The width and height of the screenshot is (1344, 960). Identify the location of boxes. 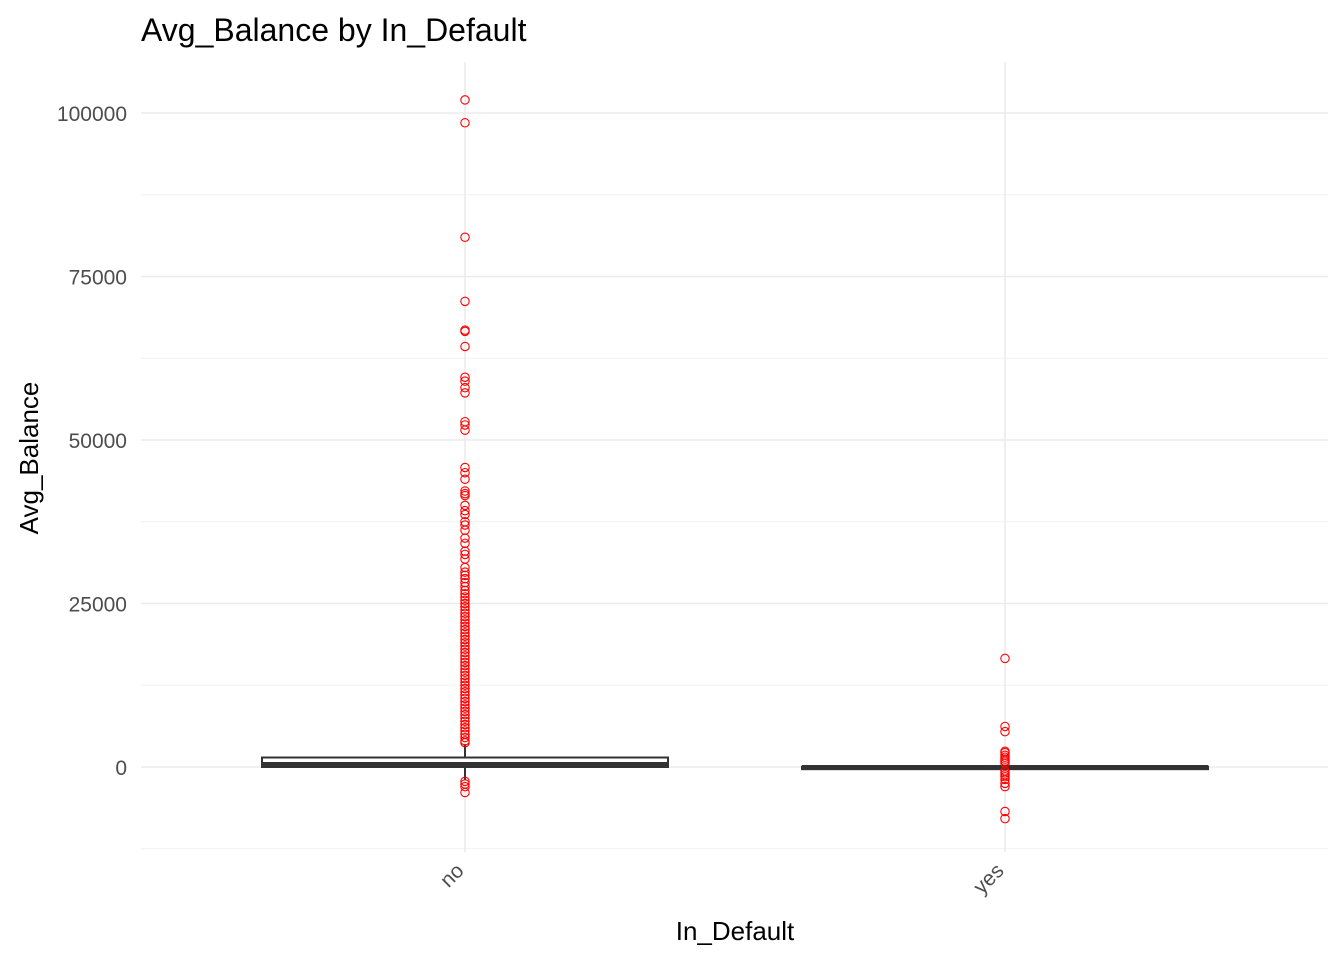
(735, 762).